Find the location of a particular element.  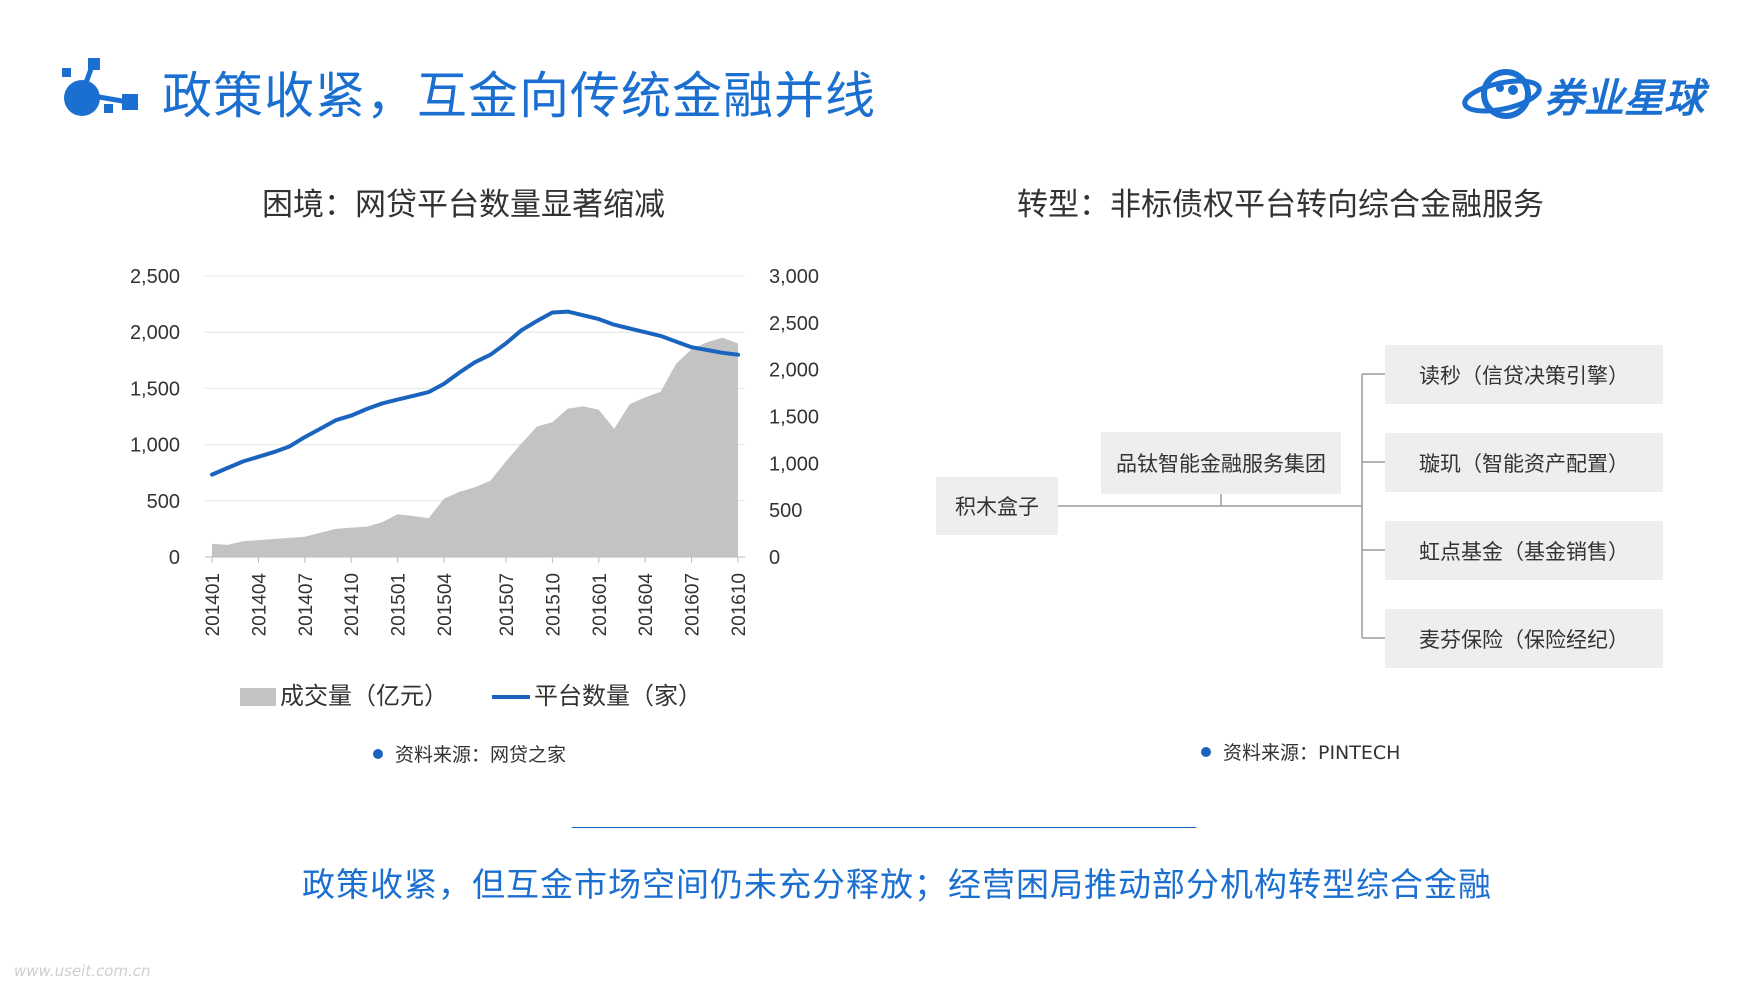

right-source-note: 资料来源：PINTECH is located at coordinates (1300, 751).